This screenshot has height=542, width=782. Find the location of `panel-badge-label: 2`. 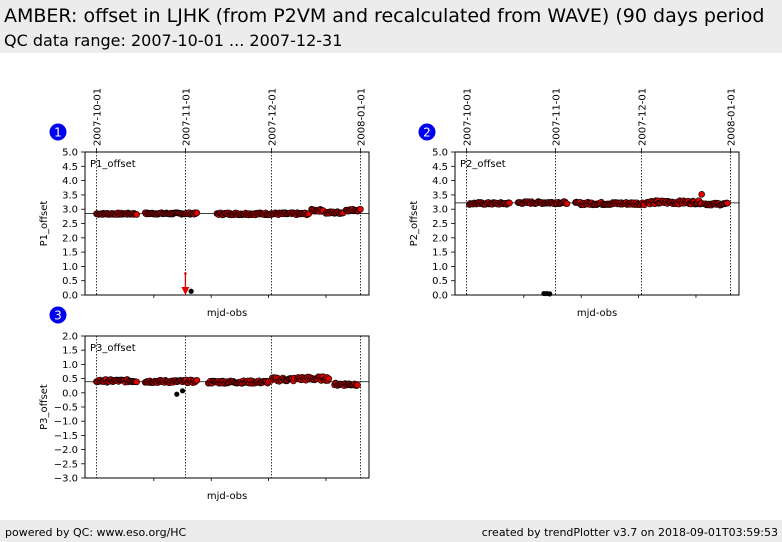

panel-badge-label: 2 is located at coordinates (427, 133).